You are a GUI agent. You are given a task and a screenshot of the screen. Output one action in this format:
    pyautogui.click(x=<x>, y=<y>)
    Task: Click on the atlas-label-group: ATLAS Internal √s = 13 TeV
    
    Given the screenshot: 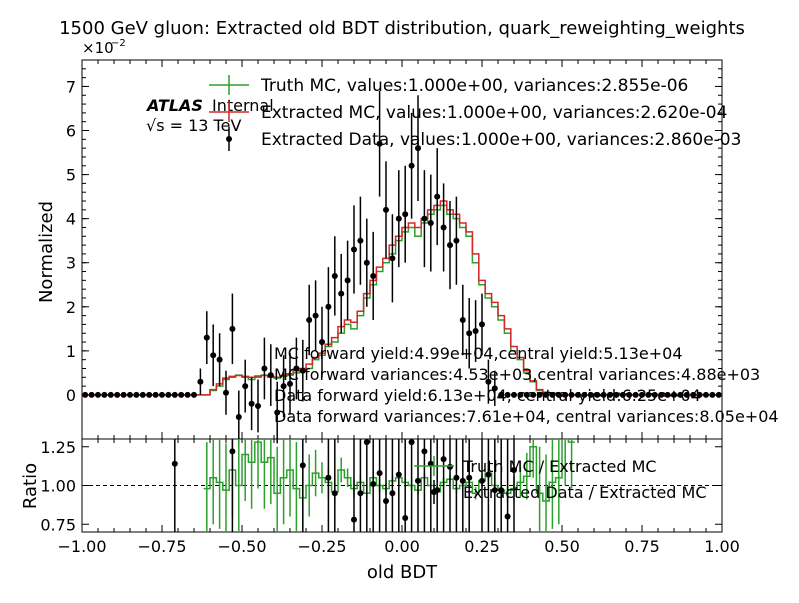 What is the action you would take?
    pyautogui.click(x=209, y=115)
    